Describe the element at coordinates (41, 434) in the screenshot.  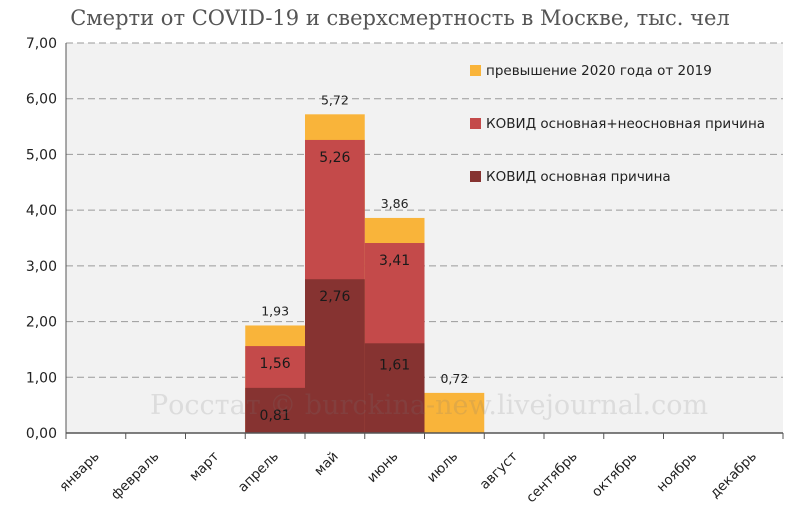
I see `y-tick-label: 0,00` at that location.